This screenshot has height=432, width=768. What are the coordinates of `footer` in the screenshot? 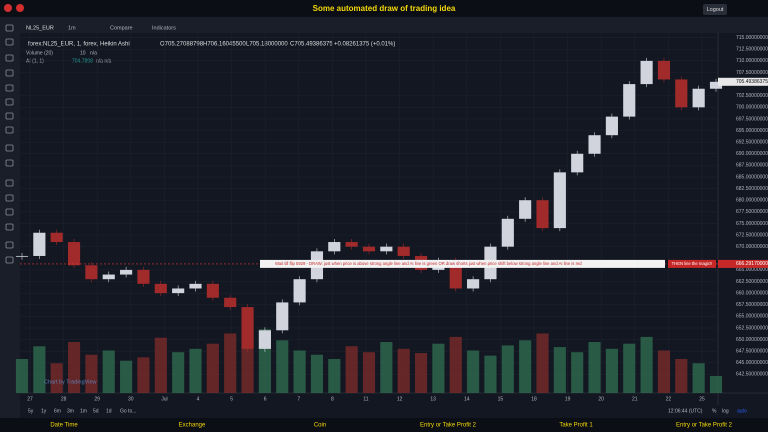 It's located at (384, 425).